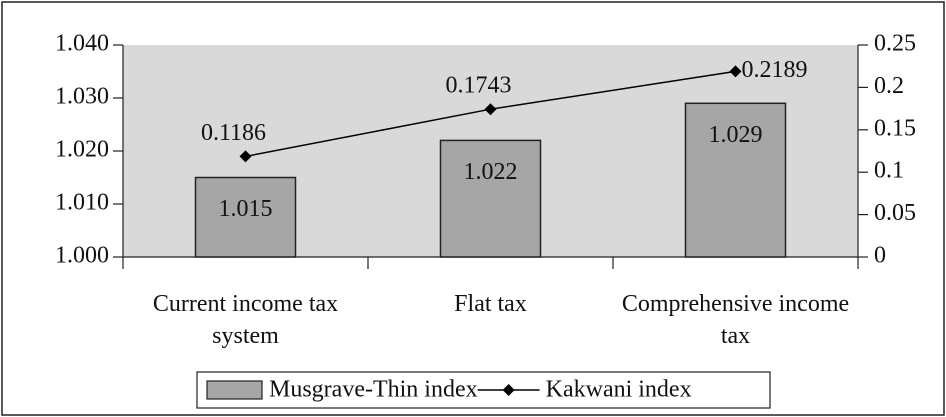 The width and height of the screenshot is (946, 417). Describe the element at coordinates (880, 256) in the screenshot. I see `y2-tick-label: 0` at that location.